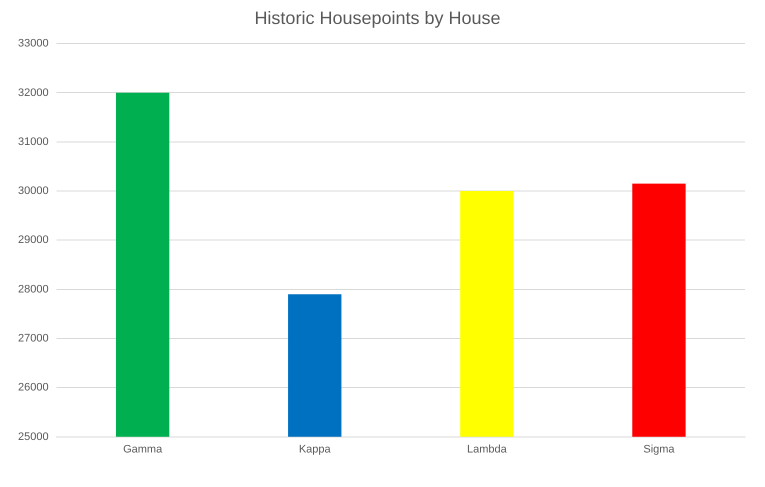 The image size is (765, 487). I want to click on x-tick-label: Gamma, so click(143, 449).